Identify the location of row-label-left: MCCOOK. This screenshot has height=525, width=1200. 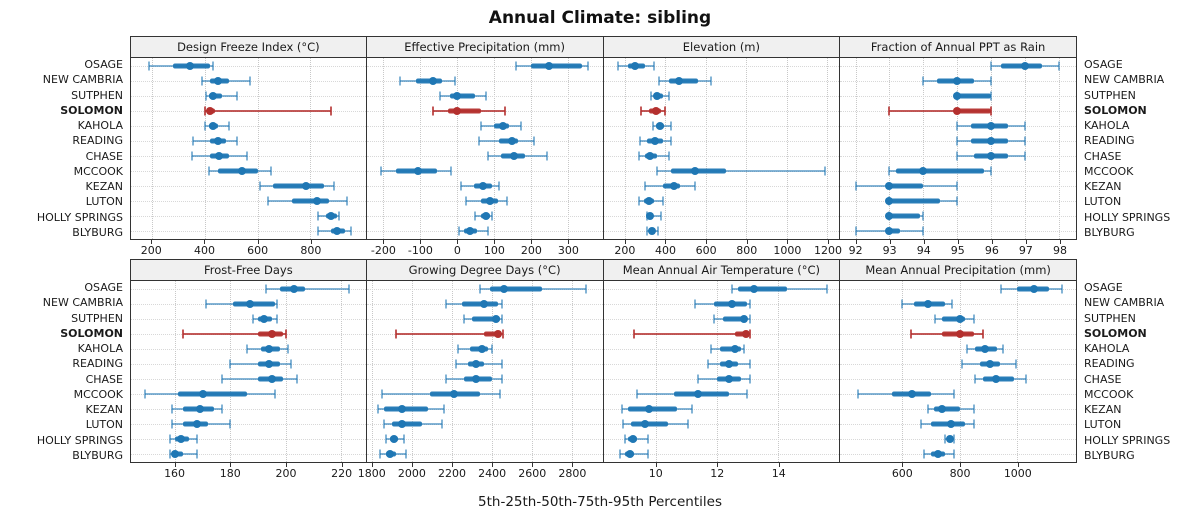
(98, 171).